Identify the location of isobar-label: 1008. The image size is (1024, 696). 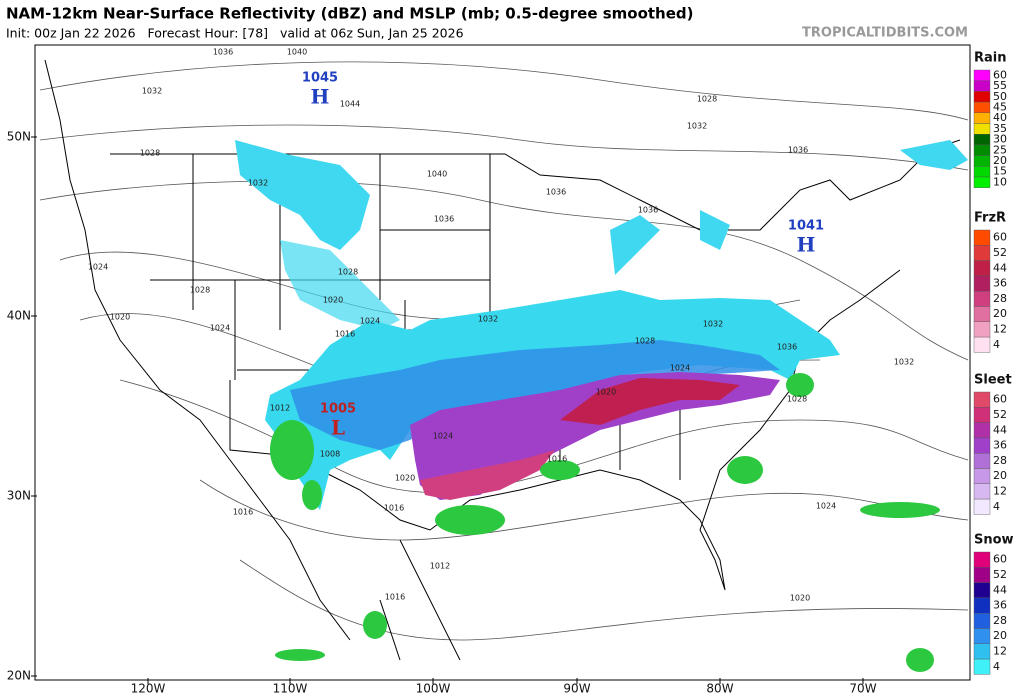
(330, 454).